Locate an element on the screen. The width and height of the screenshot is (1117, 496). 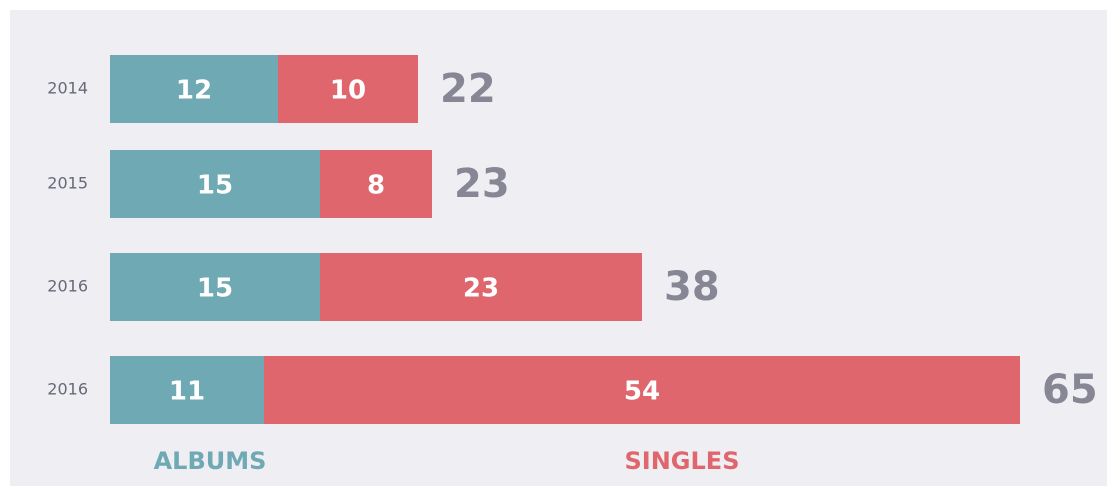
segment-label: 8 is located at coordinates (376, 186).